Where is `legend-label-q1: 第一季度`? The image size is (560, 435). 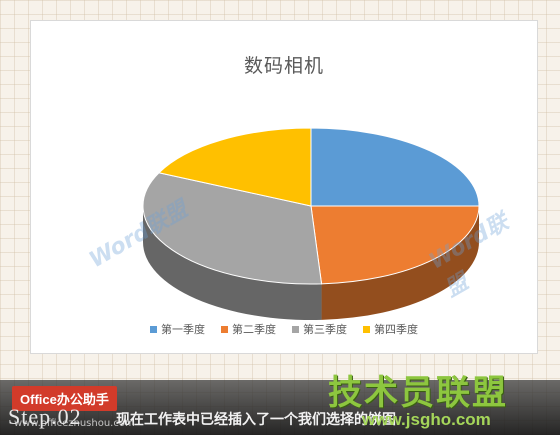
legend-label-q1: 第一季度 is located at coordinates (183, 329).